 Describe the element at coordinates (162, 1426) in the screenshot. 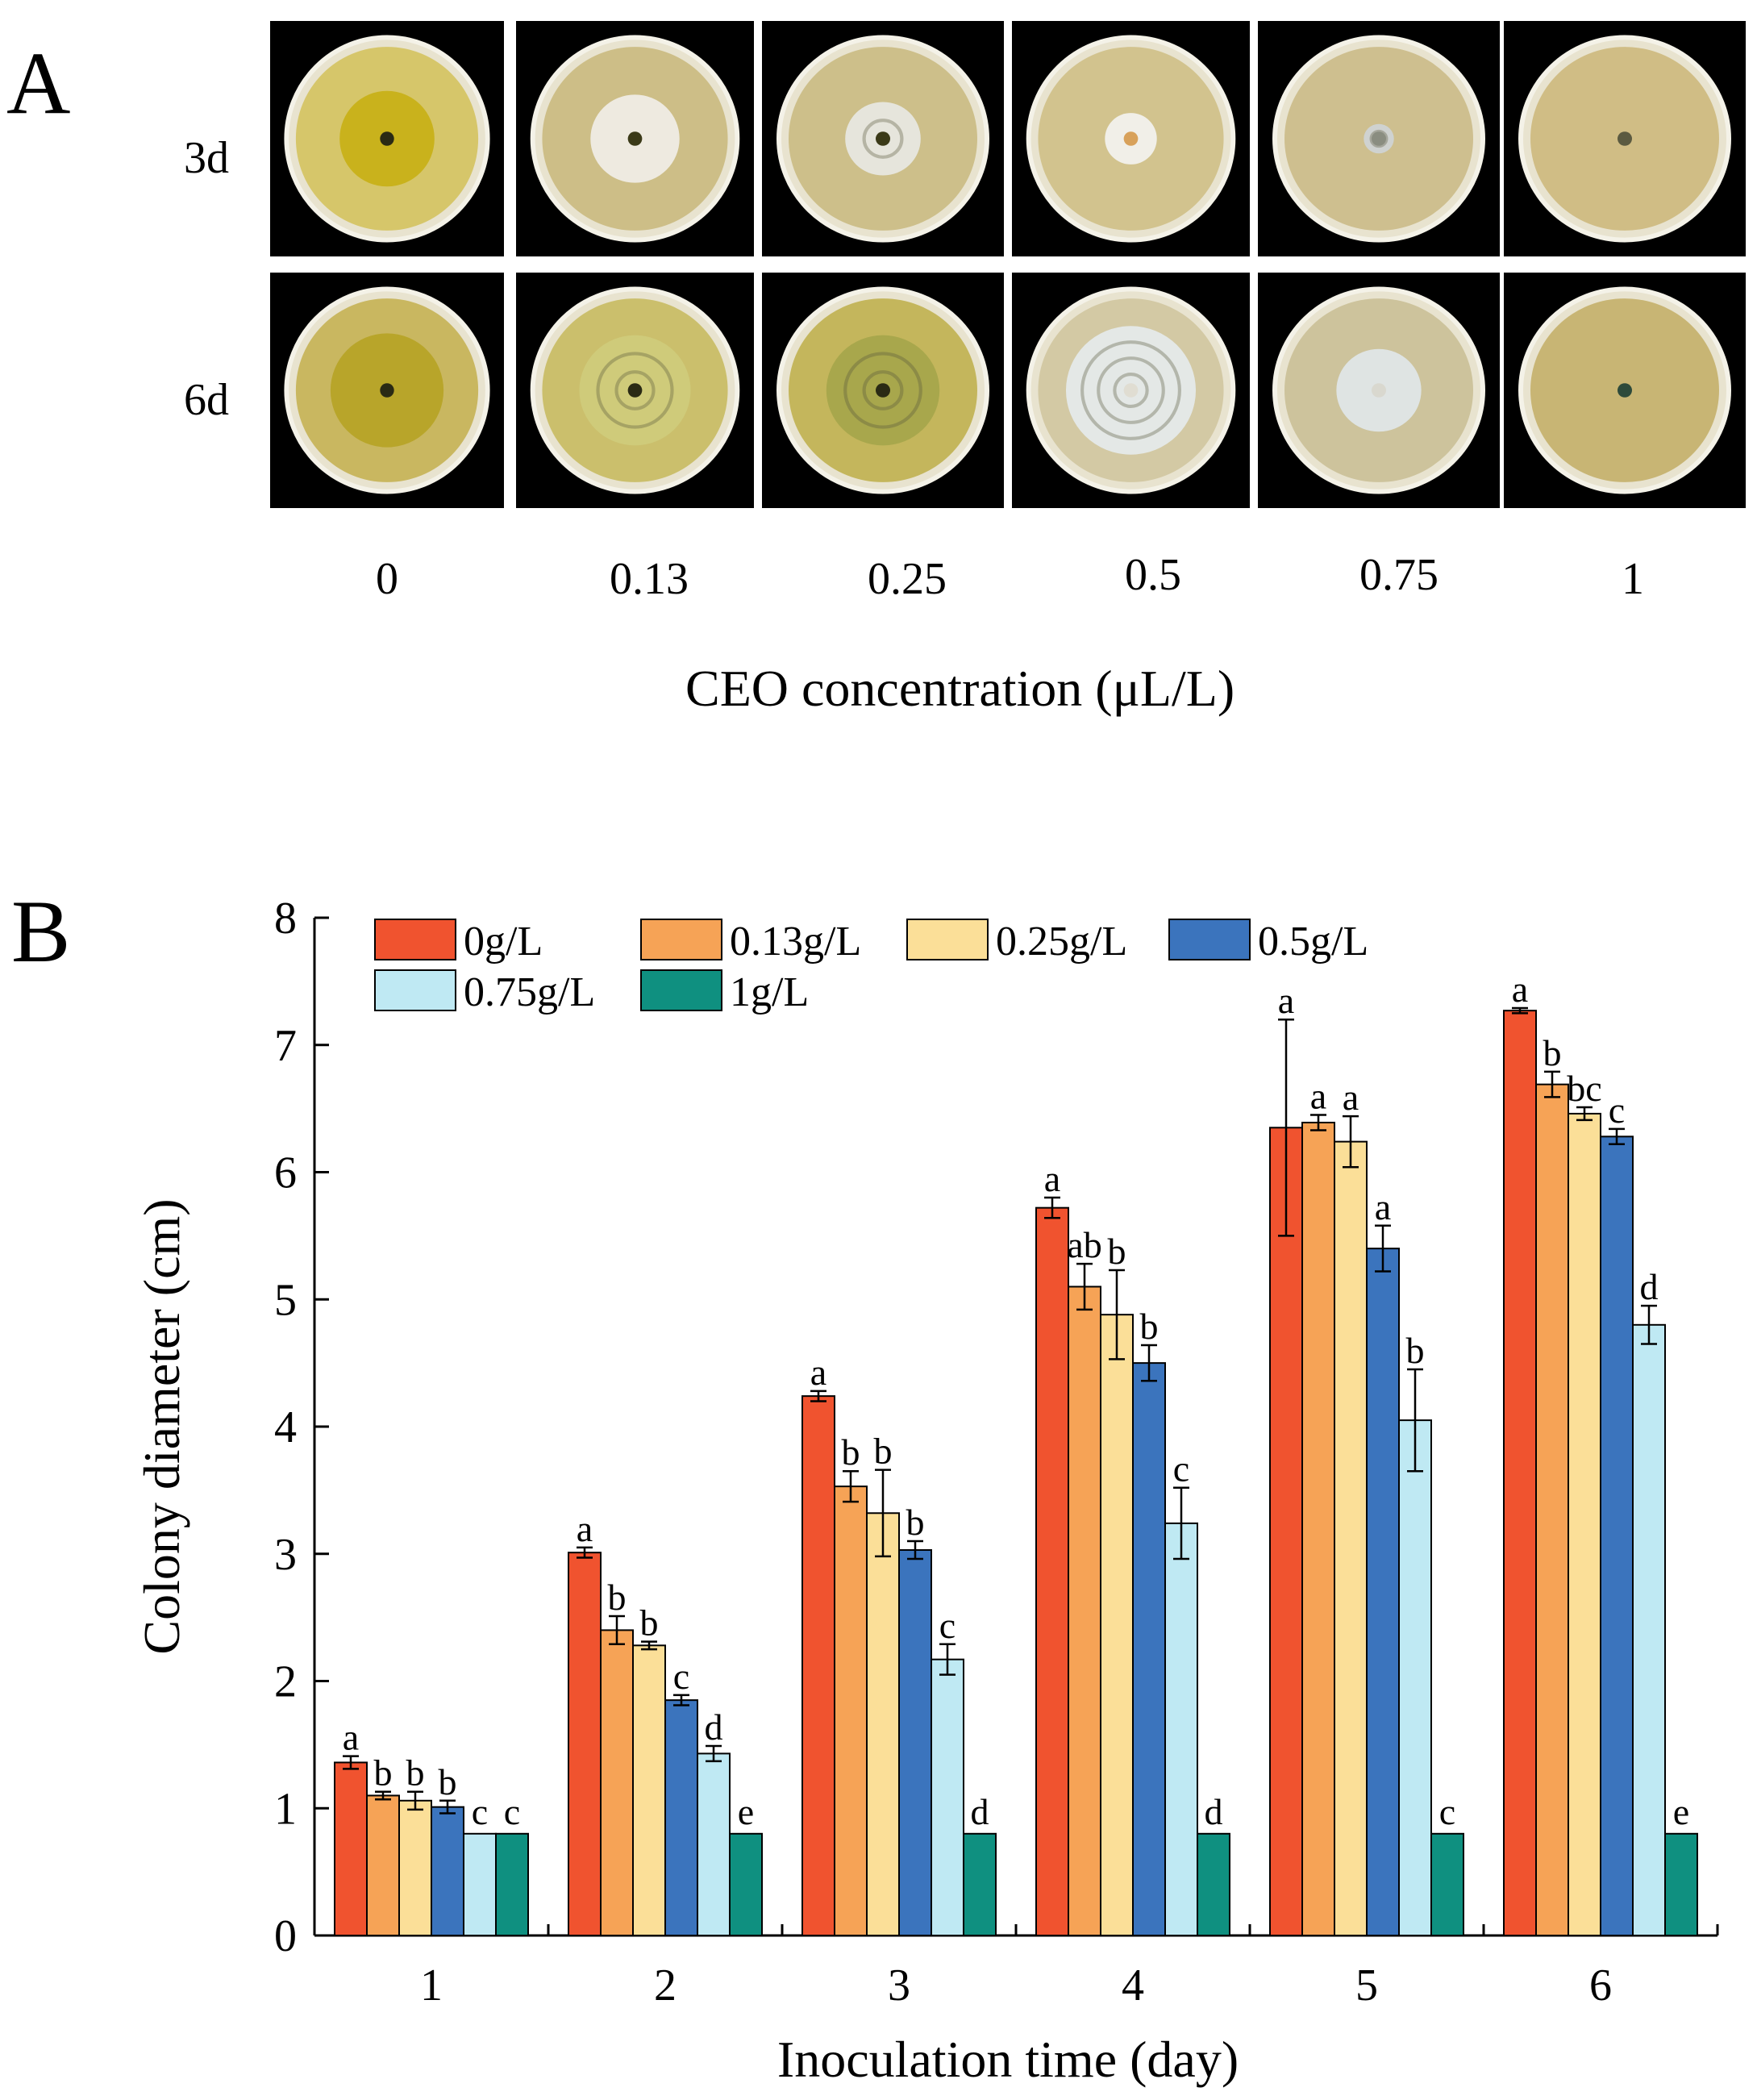

I see `y-axis-title: Colony diameter (cm)` at that location.